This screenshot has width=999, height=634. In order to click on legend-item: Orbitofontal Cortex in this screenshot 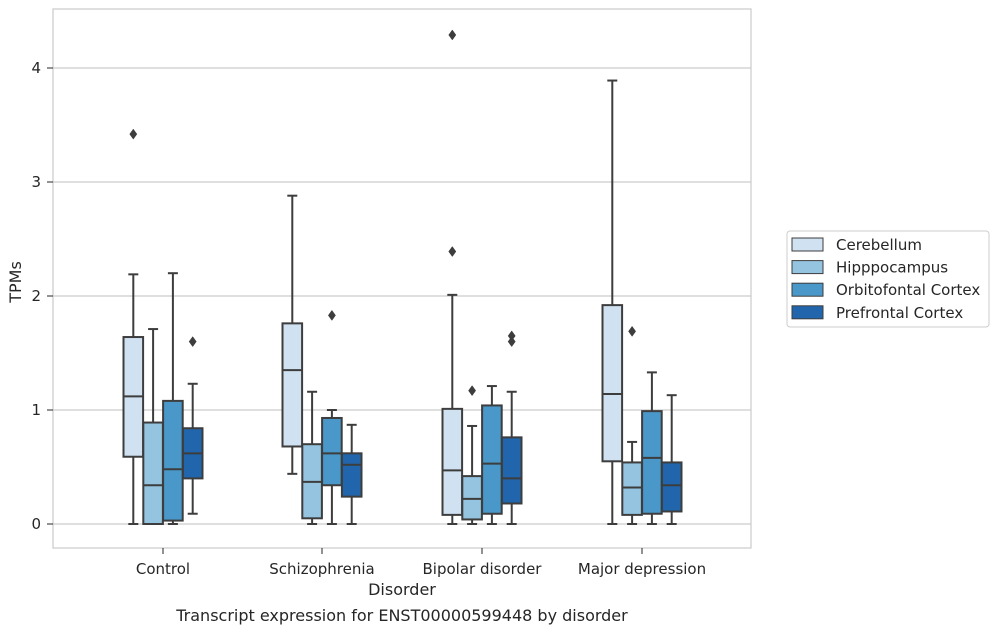, I will do `click(885, 290)`.